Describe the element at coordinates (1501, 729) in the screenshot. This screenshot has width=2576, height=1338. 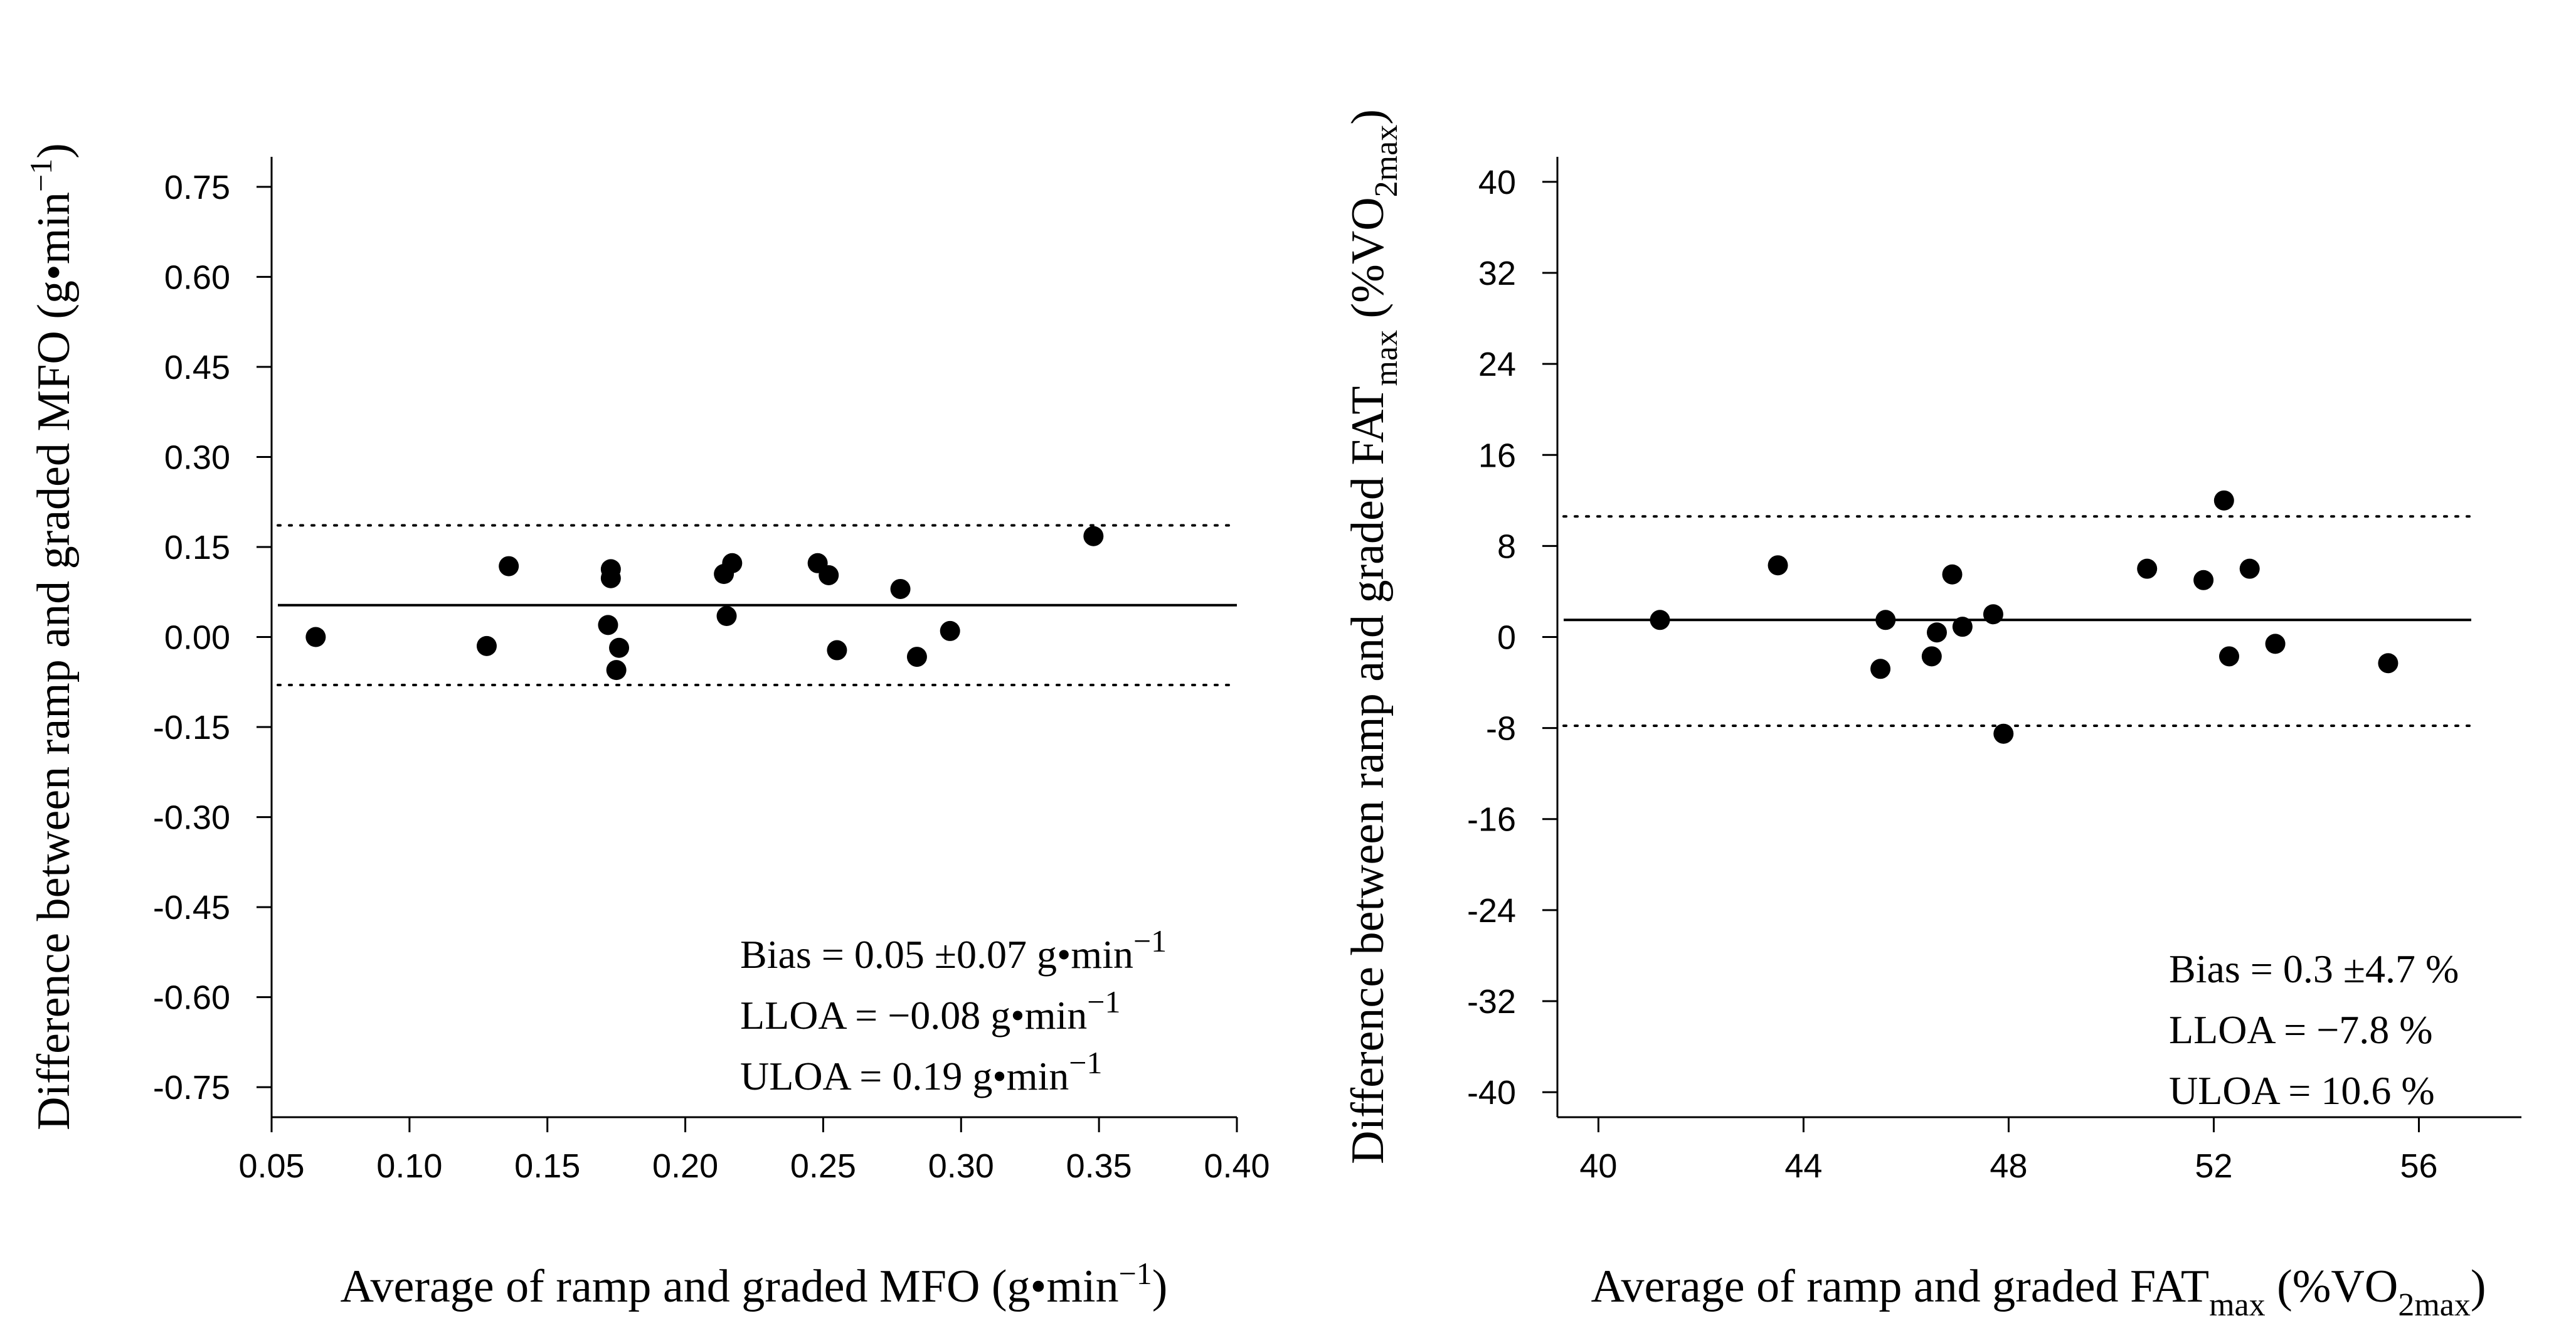
I see `fat-y-tick-label: -8` at that location.